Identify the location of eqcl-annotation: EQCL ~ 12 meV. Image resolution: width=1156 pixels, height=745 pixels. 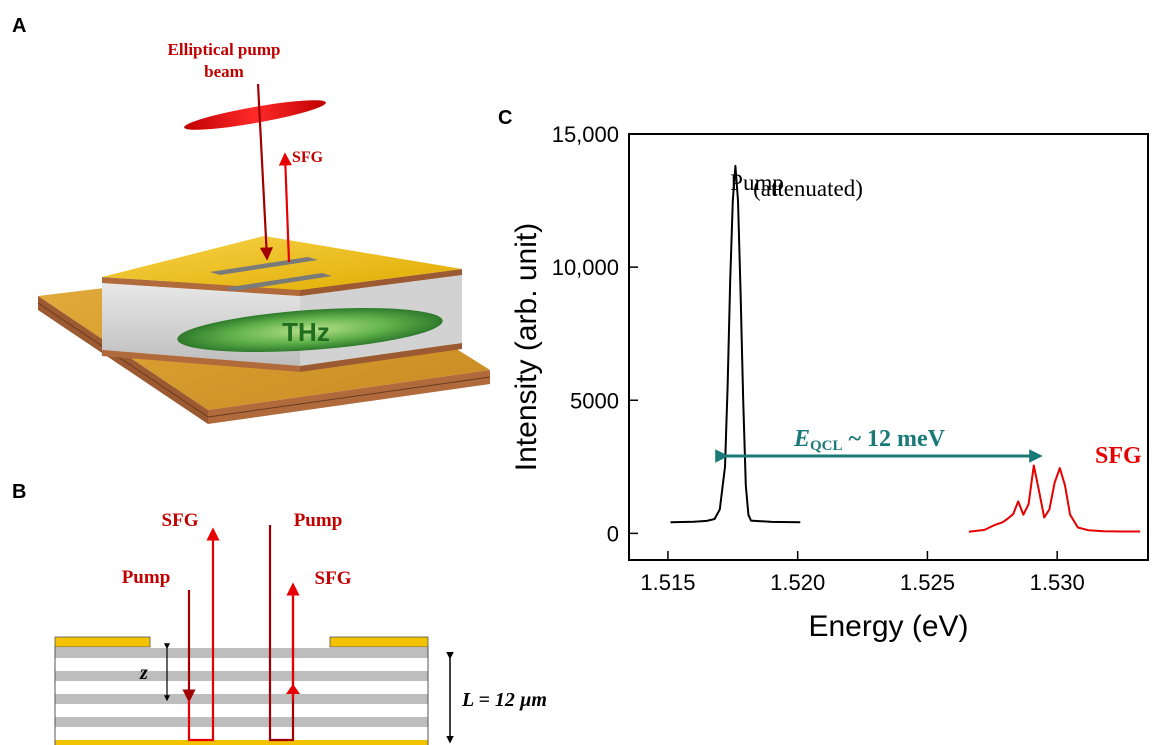
(869, 440).